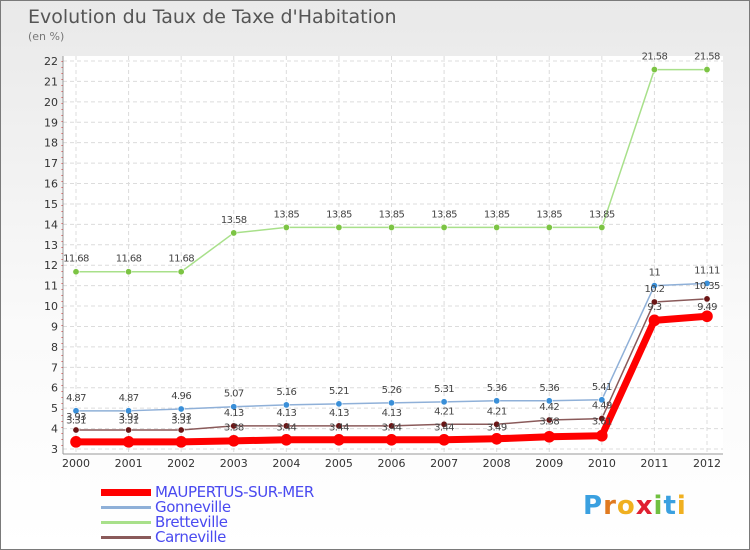  What do you see at coordinates (126, 522) in the screenshot?
I see `legend-swatch-bretteville` at bounding box center [126, 522].